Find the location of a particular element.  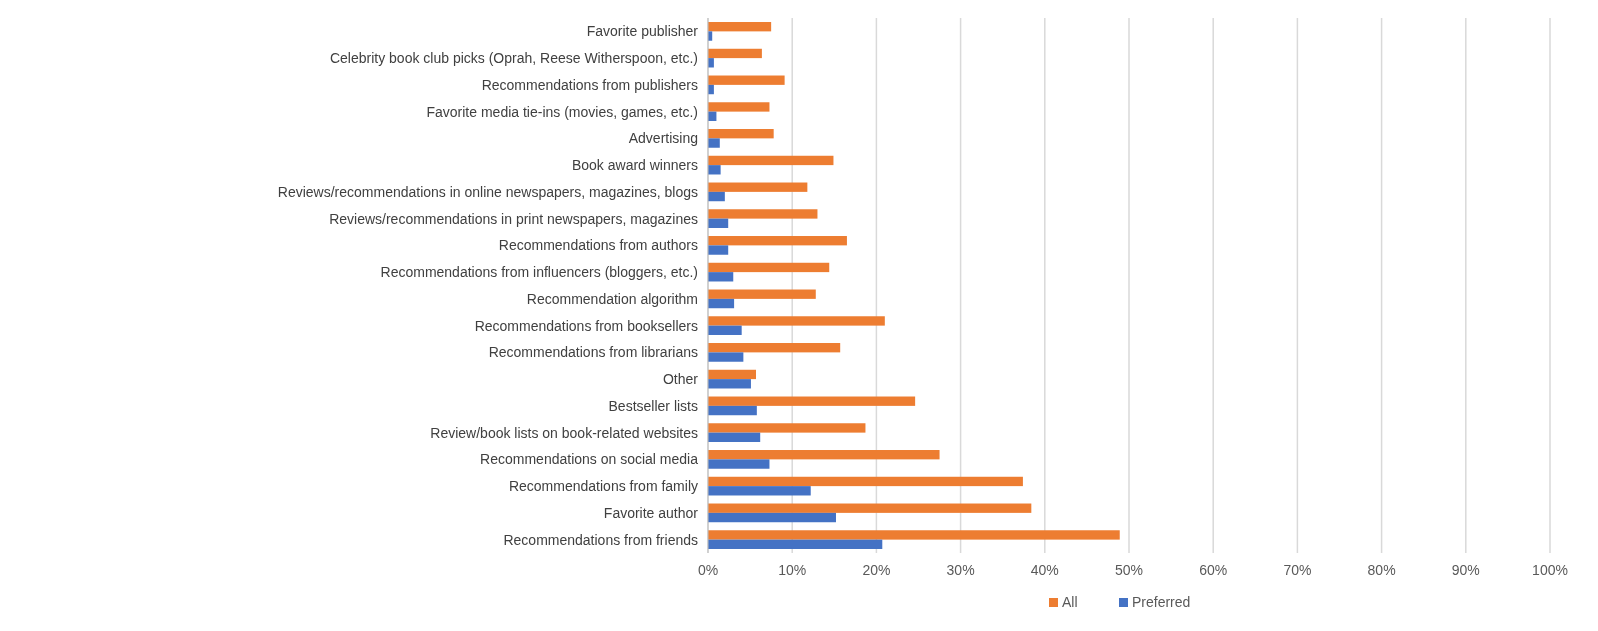

y-tick-label: Review/book lists on book-related websites is located at coordinates (564, 432).